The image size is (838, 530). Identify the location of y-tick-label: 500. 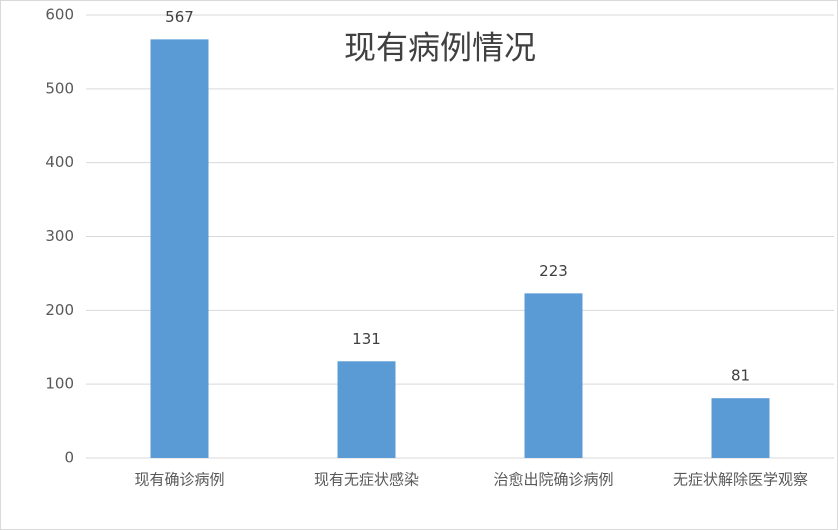
(59, 88).